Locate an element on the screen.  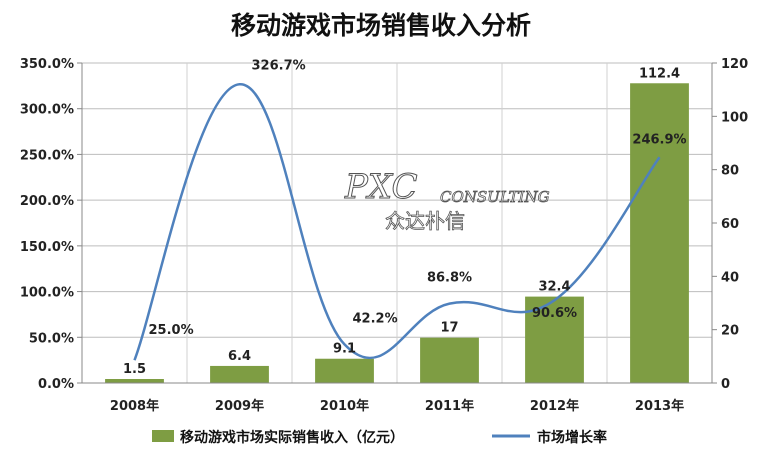
line-value-label: 90.6% is located at coordinates (554, 313).